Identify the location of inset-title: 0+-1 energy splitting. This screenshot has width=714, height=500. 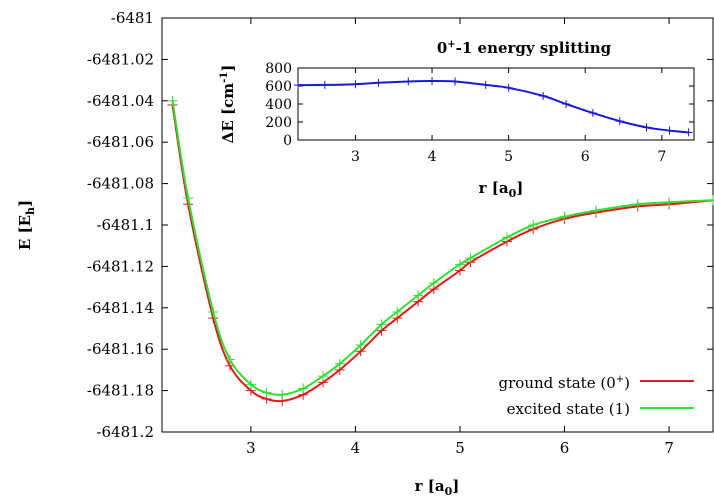
(524, 48).